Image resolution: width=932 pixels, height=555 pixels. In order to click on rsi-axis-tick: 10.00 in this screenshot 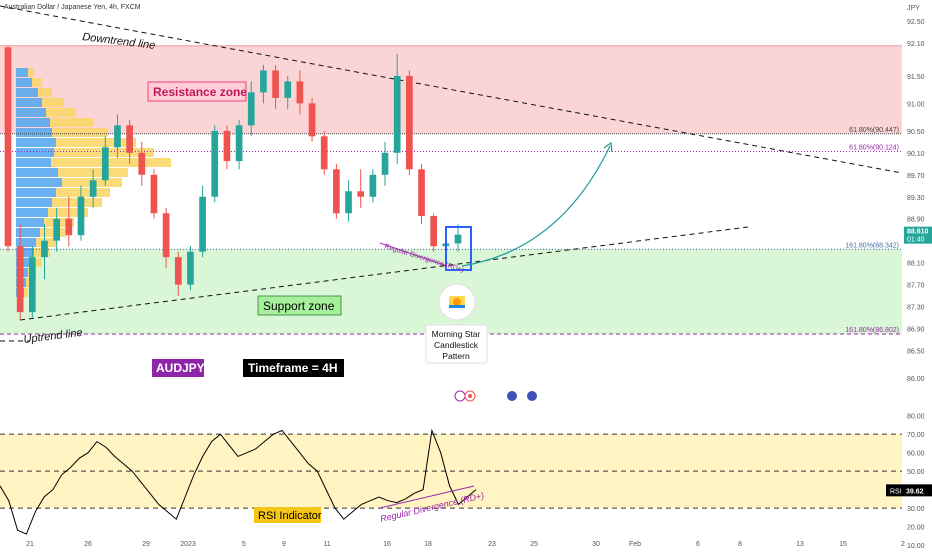, I will do `click(916, 546)`.